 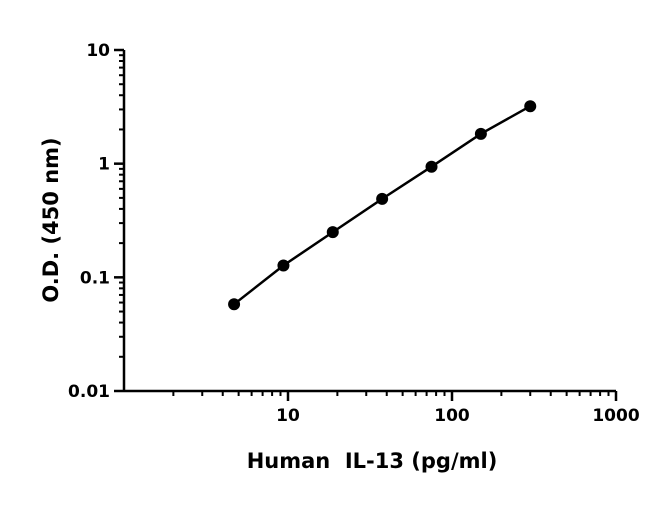 I want to click on x-tick-label: 10, so click(x=288, y=416).